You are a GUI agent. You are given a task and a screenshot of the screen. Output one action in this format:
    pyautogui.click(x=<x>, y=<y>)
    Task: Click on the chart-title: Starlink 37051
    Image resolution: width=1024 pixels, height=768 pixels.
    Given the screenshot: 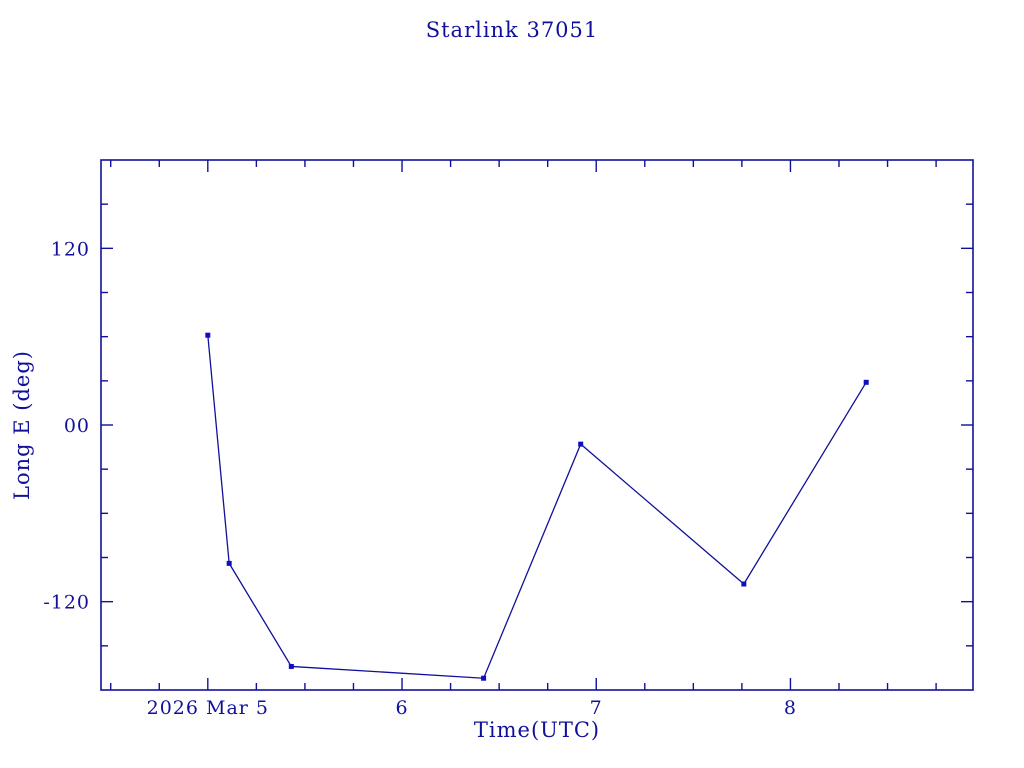 What is the action you would take?
    pyautogui.click(x=512, y=30)
    